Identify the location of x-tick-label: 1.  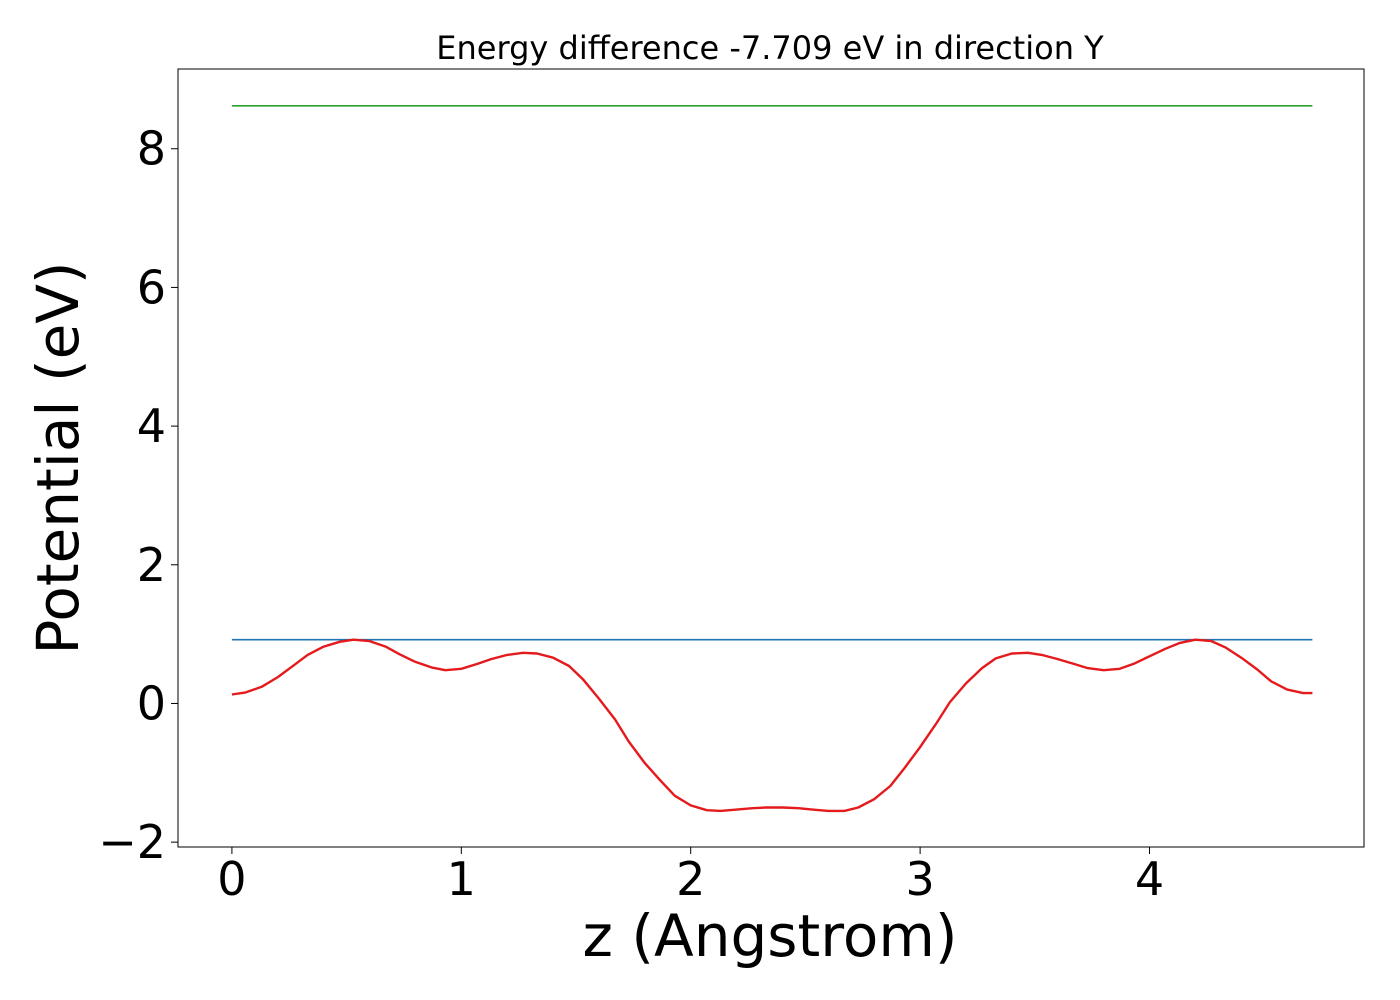
(461, 879).